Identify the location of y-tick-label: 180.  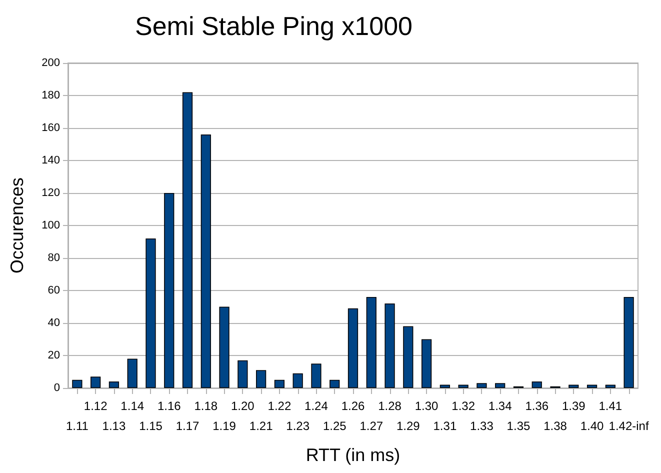
(51, 96).